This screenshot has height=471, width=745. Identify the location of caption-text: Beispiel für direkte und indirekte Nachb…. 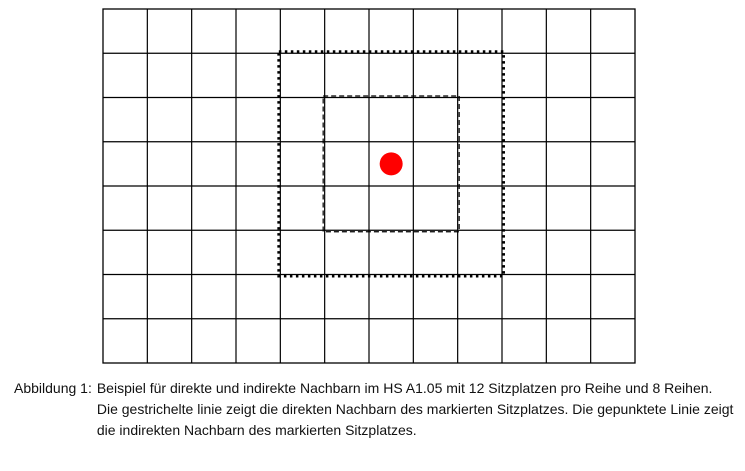
(415, 409).